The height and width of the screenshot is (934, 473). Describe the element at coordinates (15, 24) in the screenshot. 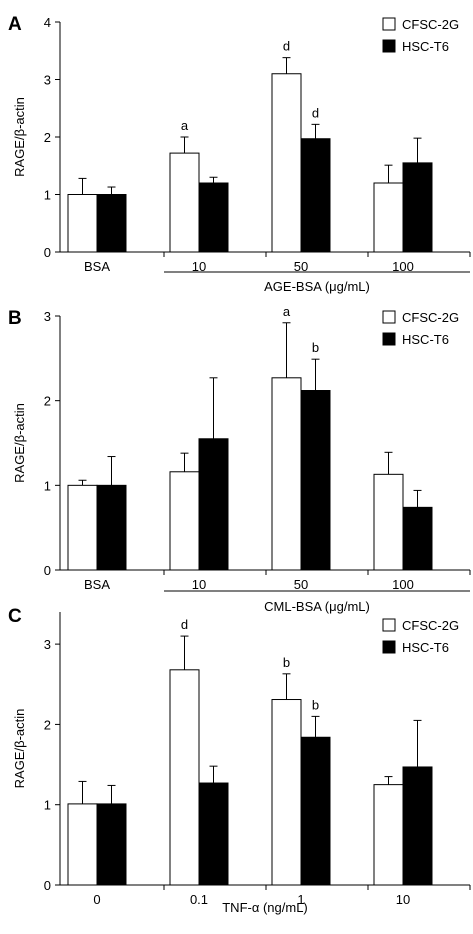

I see `panel-letter: A` at that location.